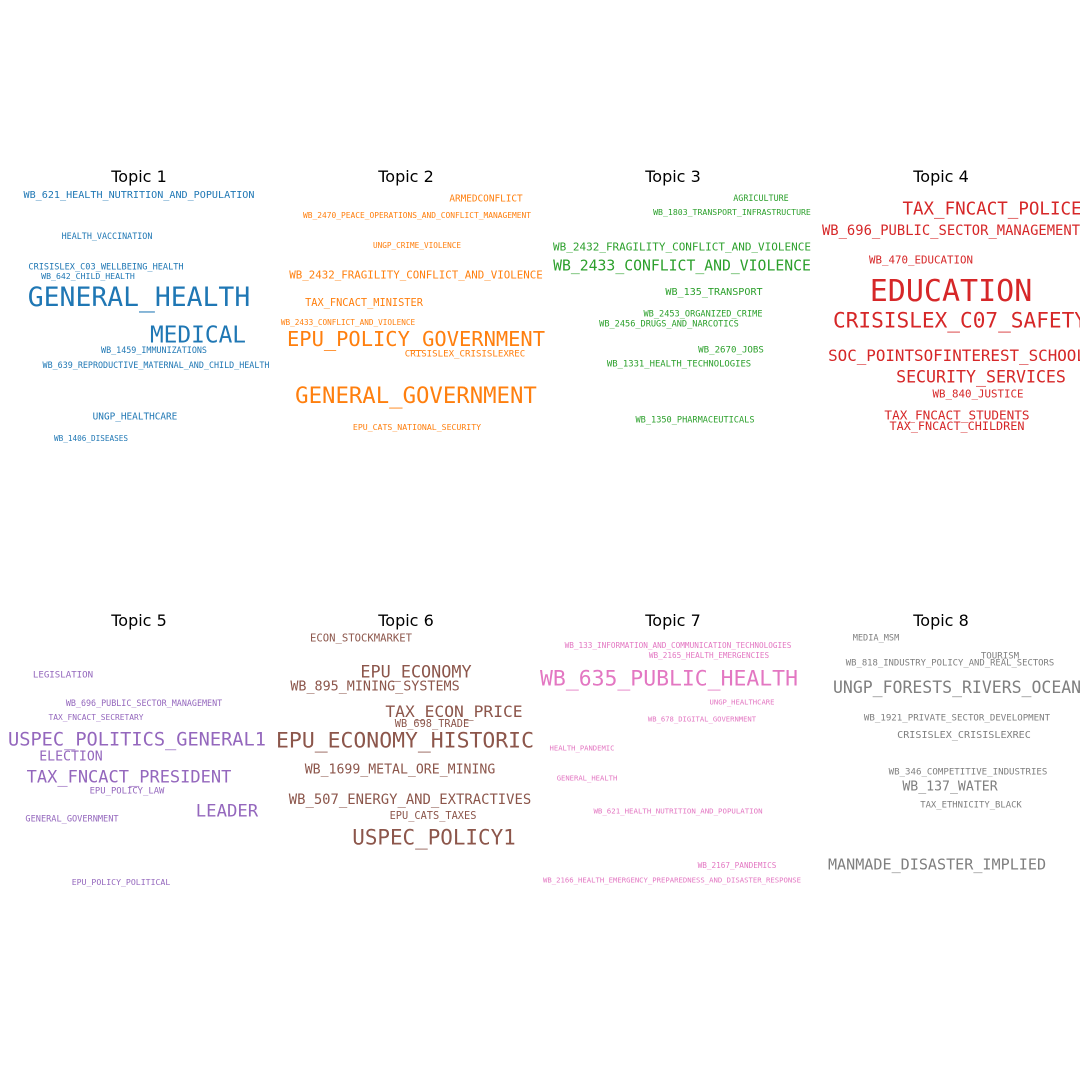 The width and height of the screenshot is (1080, 1080). I want to click on word-wb-2456-drugs-and-narcotics: WB_2456_DRUGS_AND_NARCOTICS, so click(669, 324).